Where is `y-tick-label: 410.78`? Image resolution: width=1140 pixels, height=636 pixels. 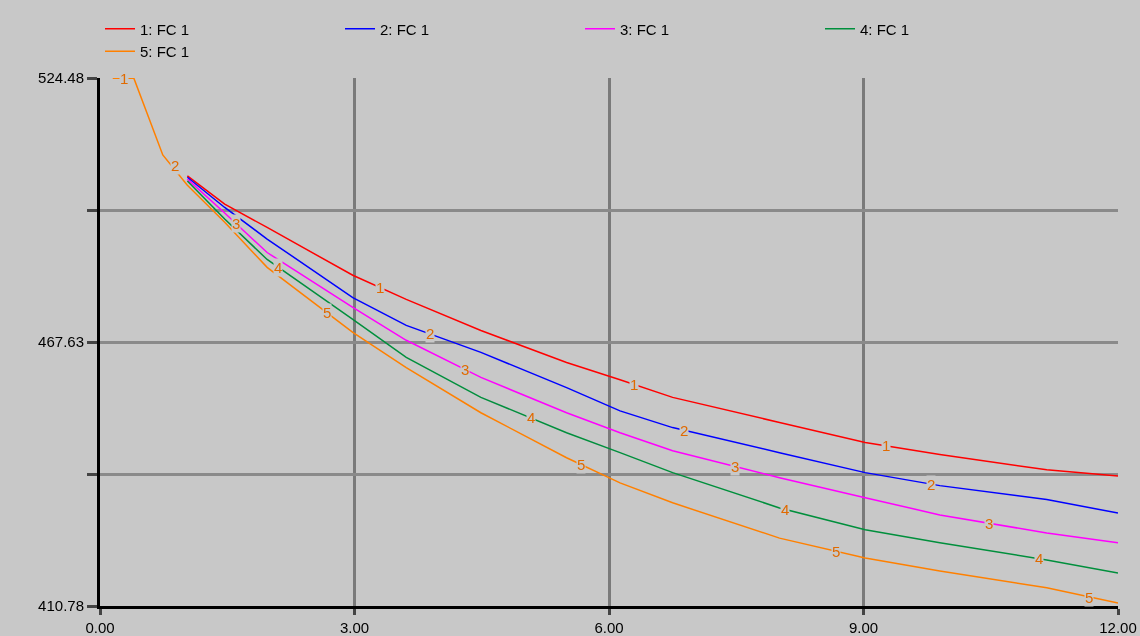 y-tick-label: 410.78 is located at coordinates (61, 606).